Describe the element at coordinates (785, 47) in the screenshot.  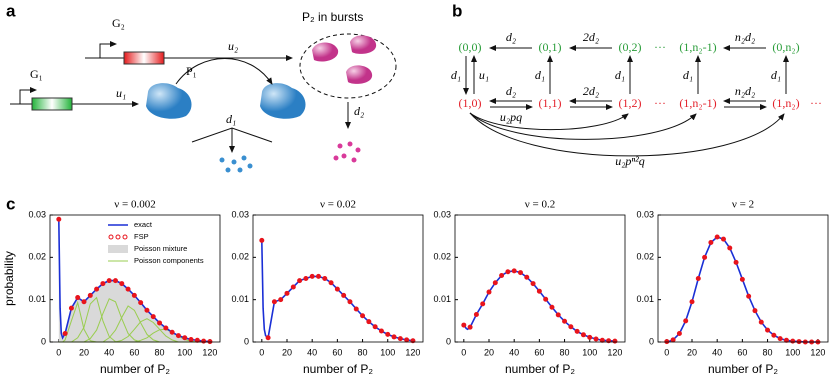
I see `state: (0,n₂)` at that location.